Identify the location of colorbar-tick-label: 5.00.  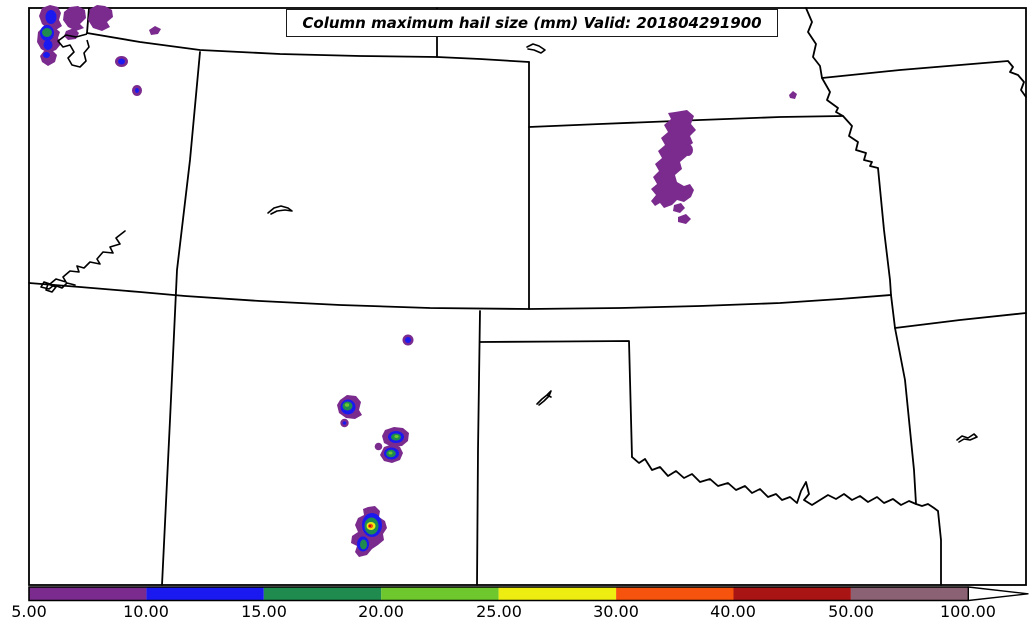
(29, 611).